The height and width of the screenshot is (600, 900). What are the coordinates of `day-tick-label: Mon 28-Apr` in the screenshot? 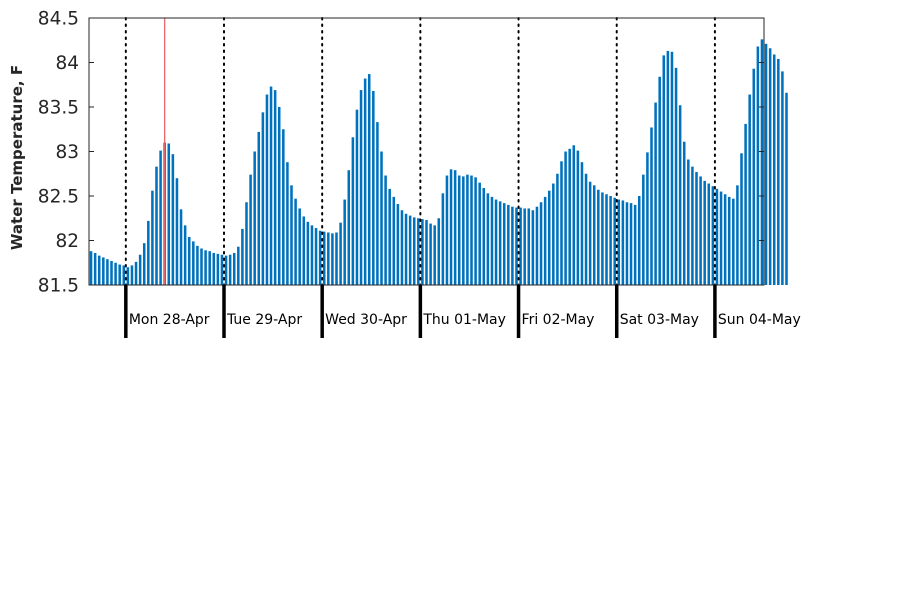 It's located at (169, 320).